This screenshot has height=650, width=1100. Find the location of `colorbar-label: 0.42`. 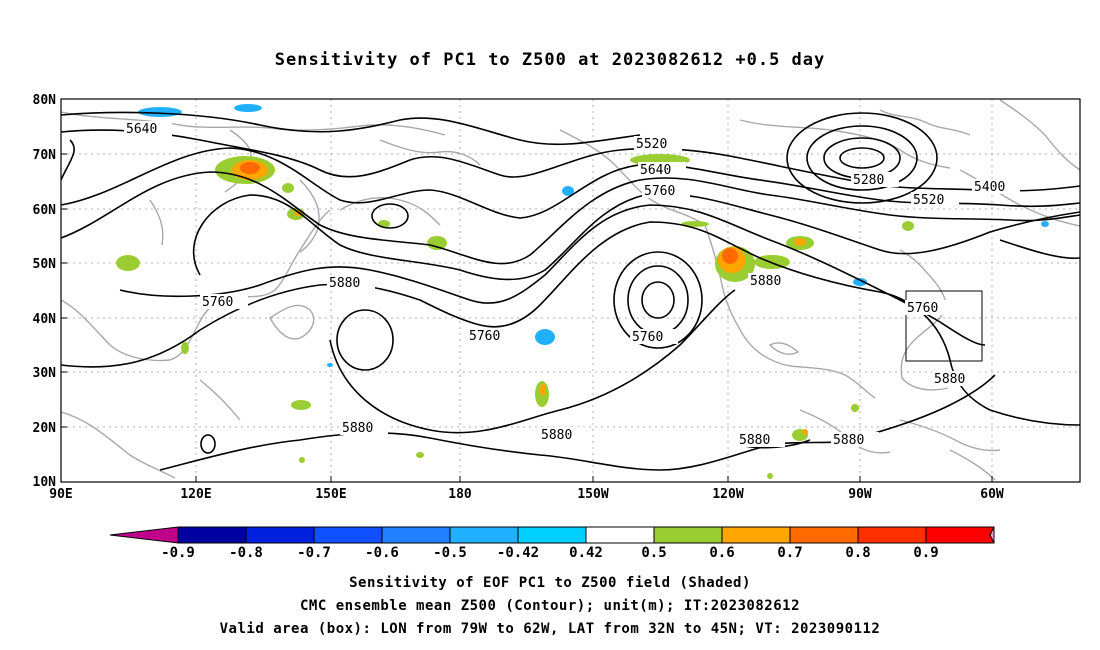

colorbar-label: 0.42 is located at coordinates (586, 553).